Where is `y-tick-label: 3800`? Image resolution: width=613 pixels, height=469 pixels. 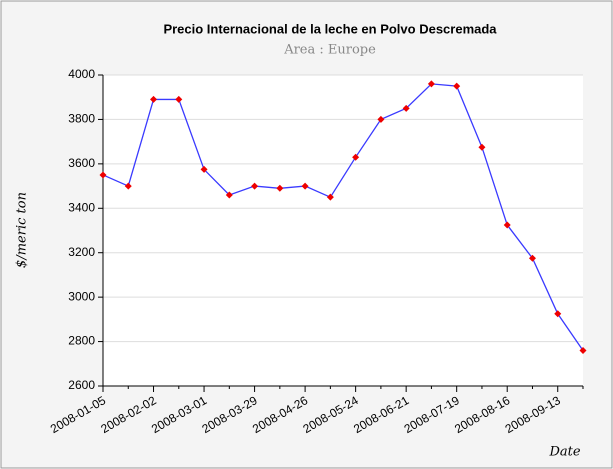 y-tick-label: 3800 is located at coordinates (81, 119).